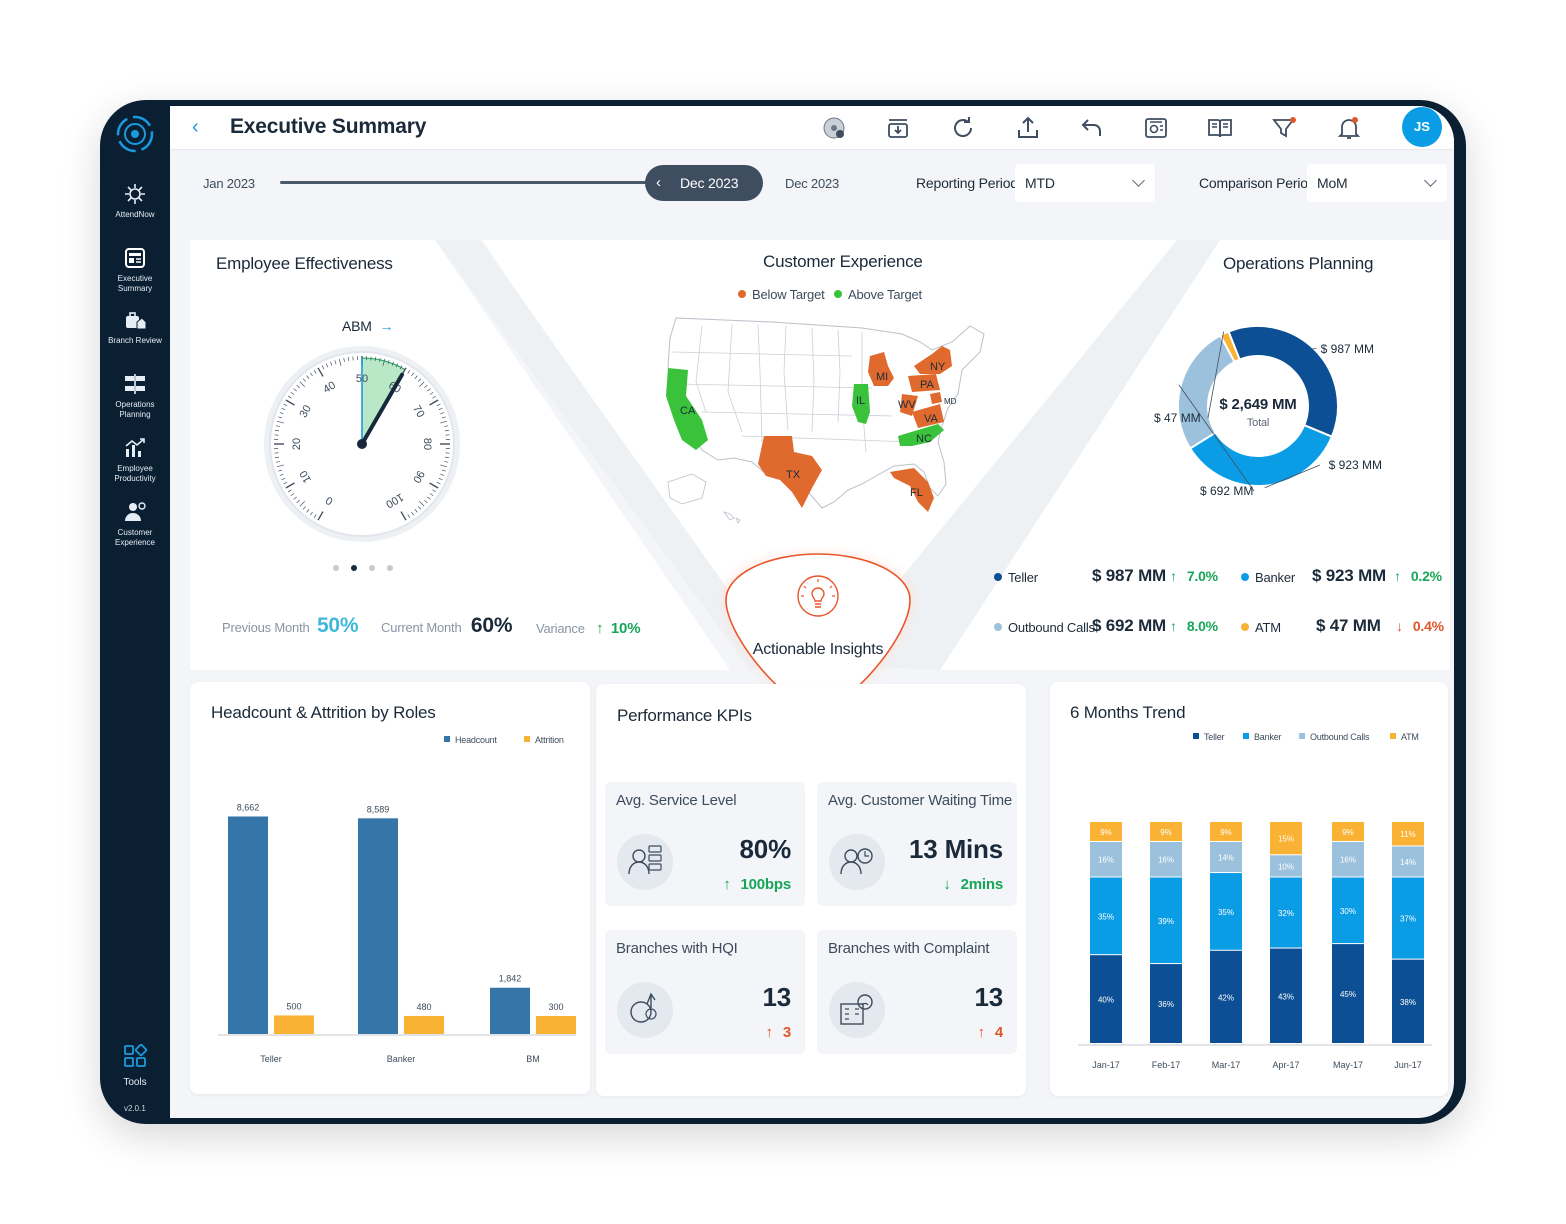 This screenshot has height=1224, width=1566. What do you see at coordinates (1261, 627) in the screenshot?
I see `ops-stat-label: ATM` at bounding box center [1261, 627].